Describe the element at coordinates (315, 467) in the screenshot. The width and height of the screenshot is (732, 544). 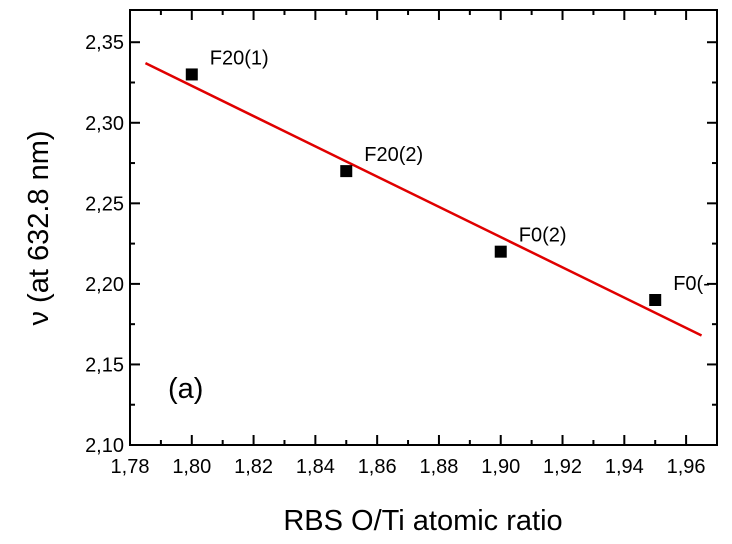
I see `x-tick-label: 1,84` at that location.